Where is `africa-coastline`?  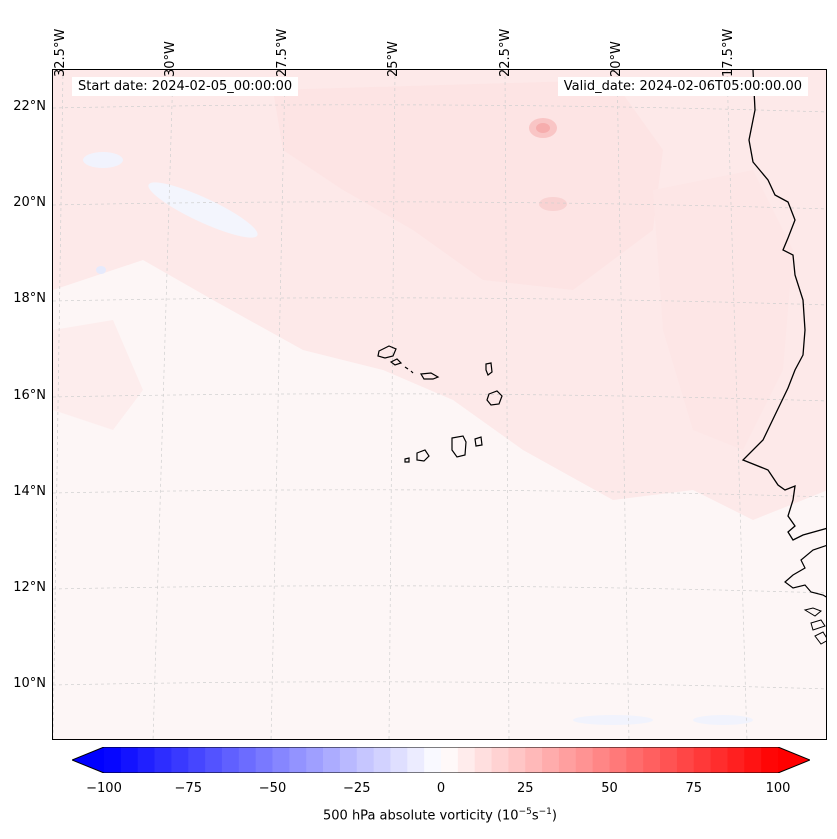
africa-coastline is located at coordinates (783, 305).